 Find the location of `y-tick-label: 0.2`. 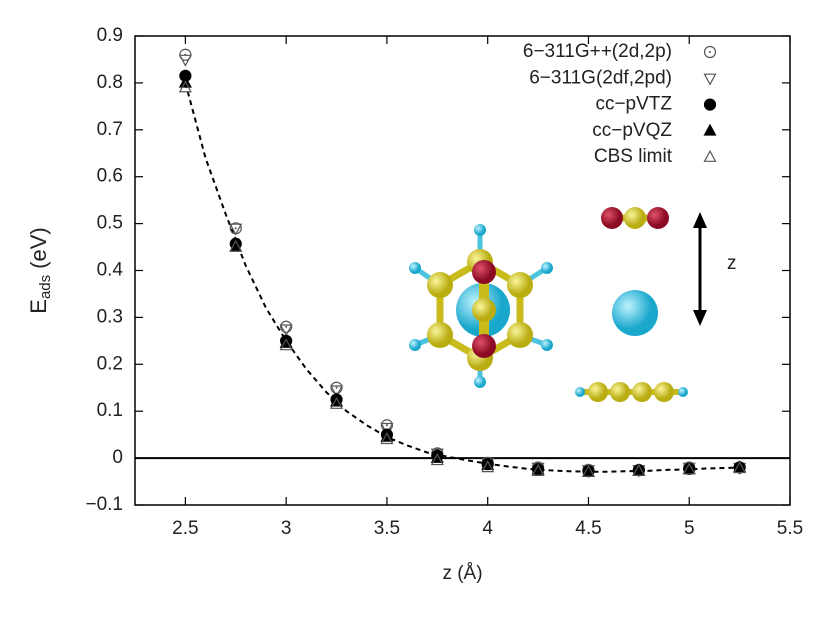

y-tick-label: 0.2 is located at coordinates (110, 363).